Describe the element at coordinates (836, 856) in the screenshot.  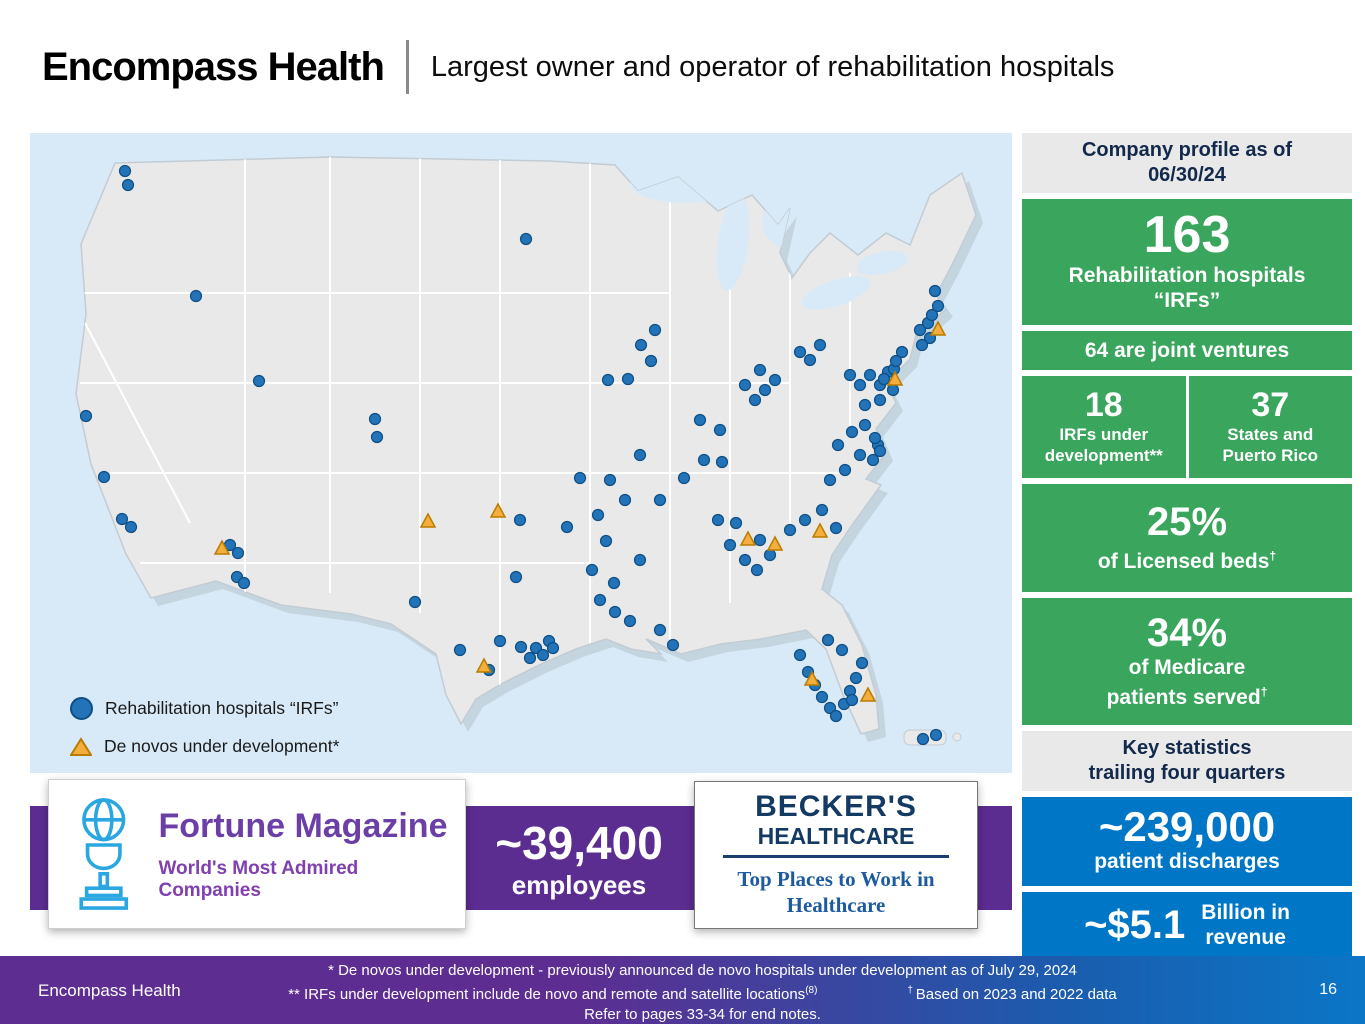
I see `beckers-divider` at that location.